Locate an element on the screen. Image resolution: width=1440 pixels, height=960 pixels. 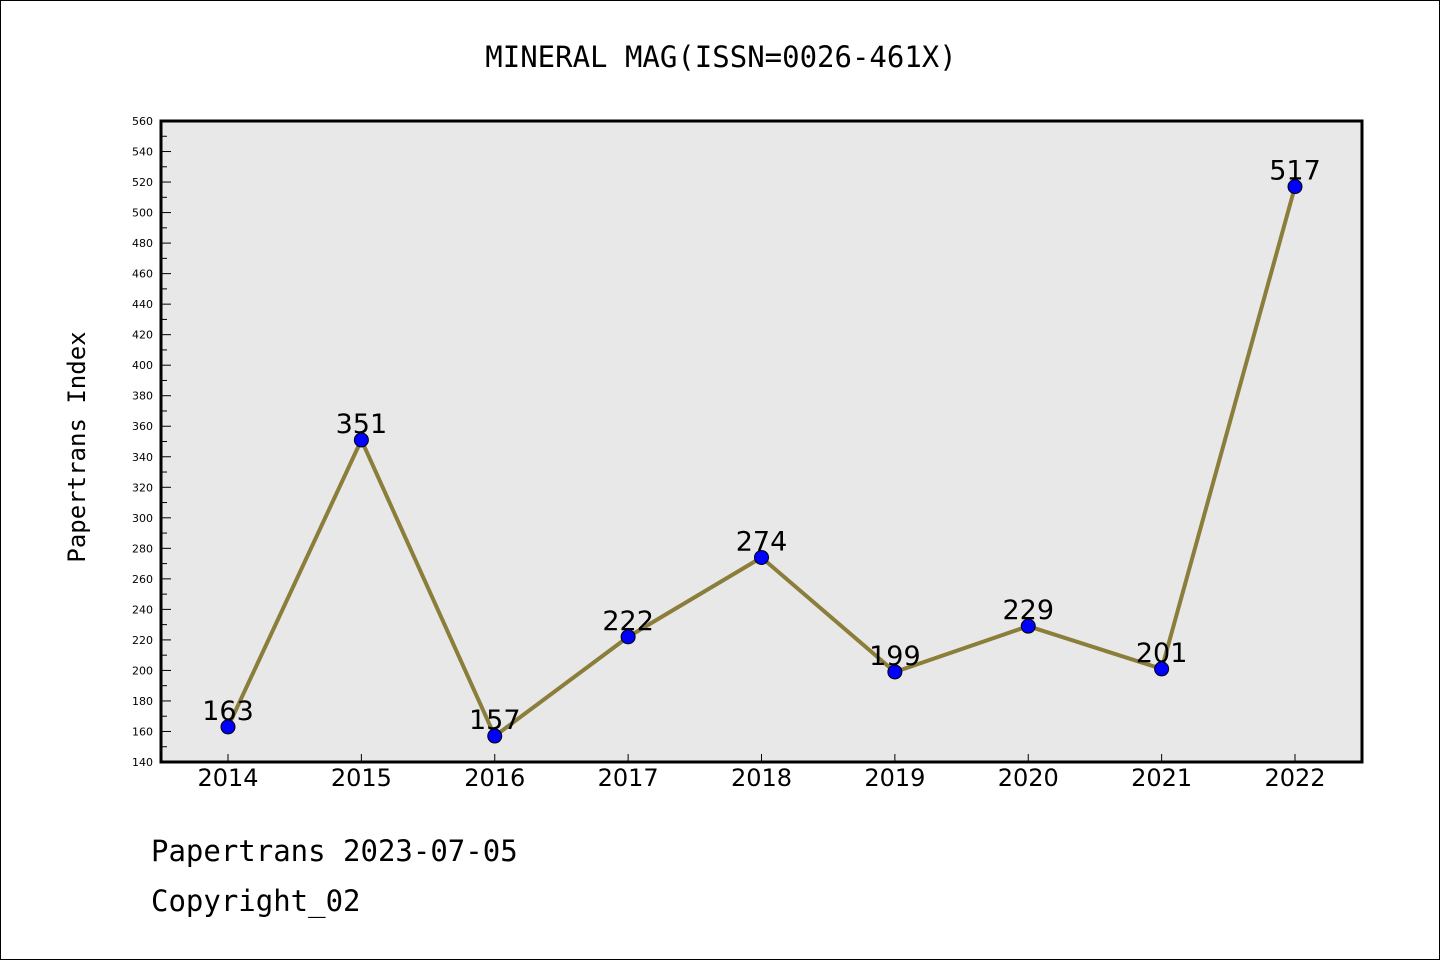
y-tick-label: 460 is located at coordinates (142, 274).